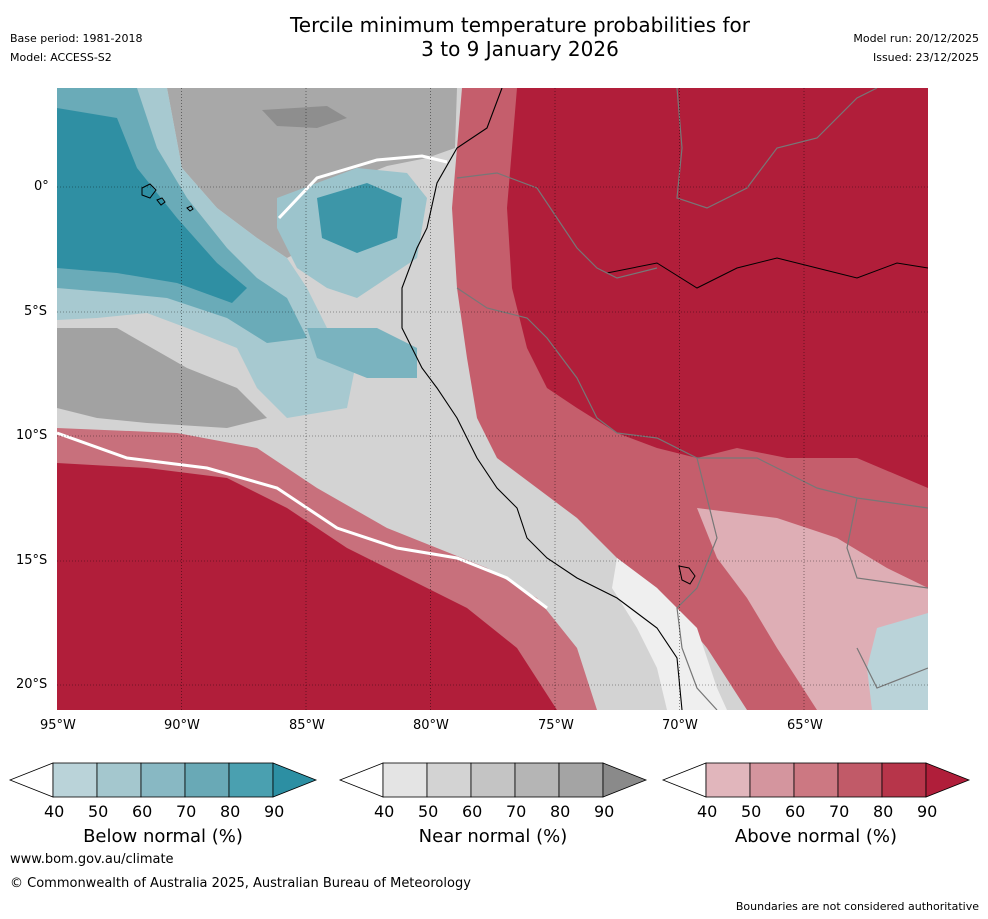  I want to click on below-tick-40: 40, so click(54, 811).